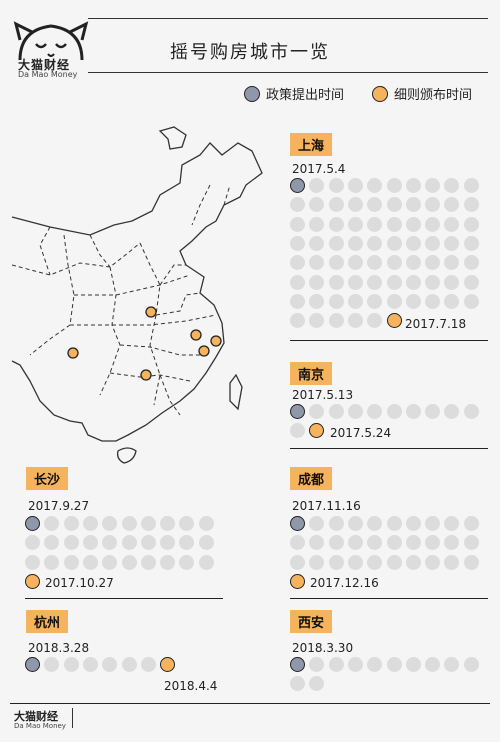 Image resolution: width=500 pixels, height=742 pixels. What do you see at coordinates (216, 341) in the screenshot?
I see `map-marker-shanghai` at bounding box center [216, 341].